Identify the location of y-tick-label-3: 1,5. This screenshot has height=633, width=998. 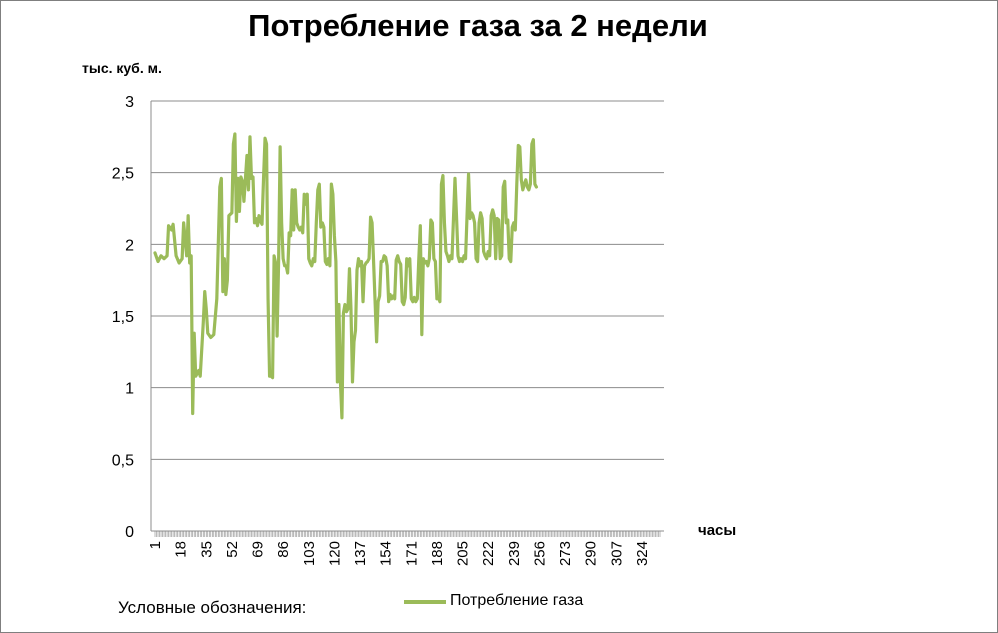
(123, 317).